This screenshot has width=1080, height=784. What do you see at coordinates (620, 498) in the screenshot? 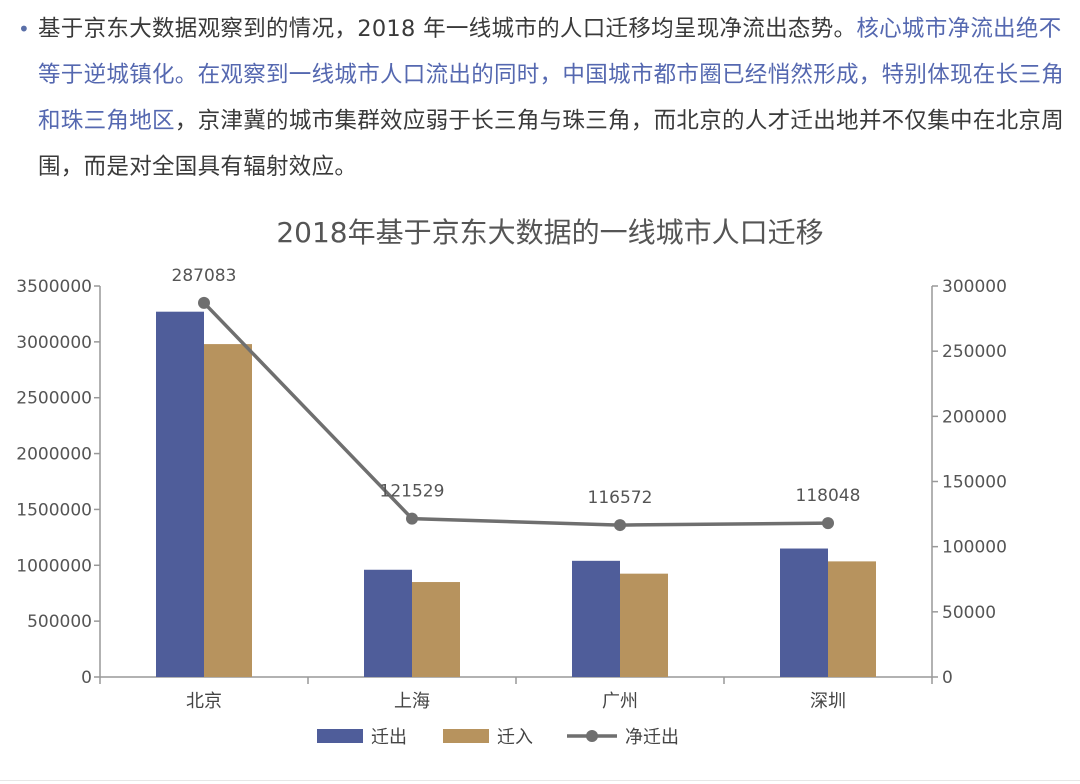
I see `net-outflow-data-label: 116572` at bounding box center [620, 498].